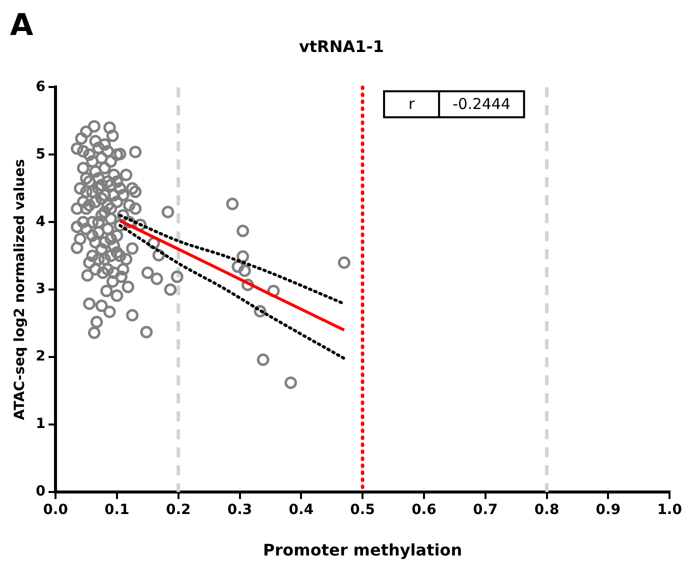  Describe the element at coordinates (424, 510) in the screenshot. I see `x-tick-label: 0.6` at that location.